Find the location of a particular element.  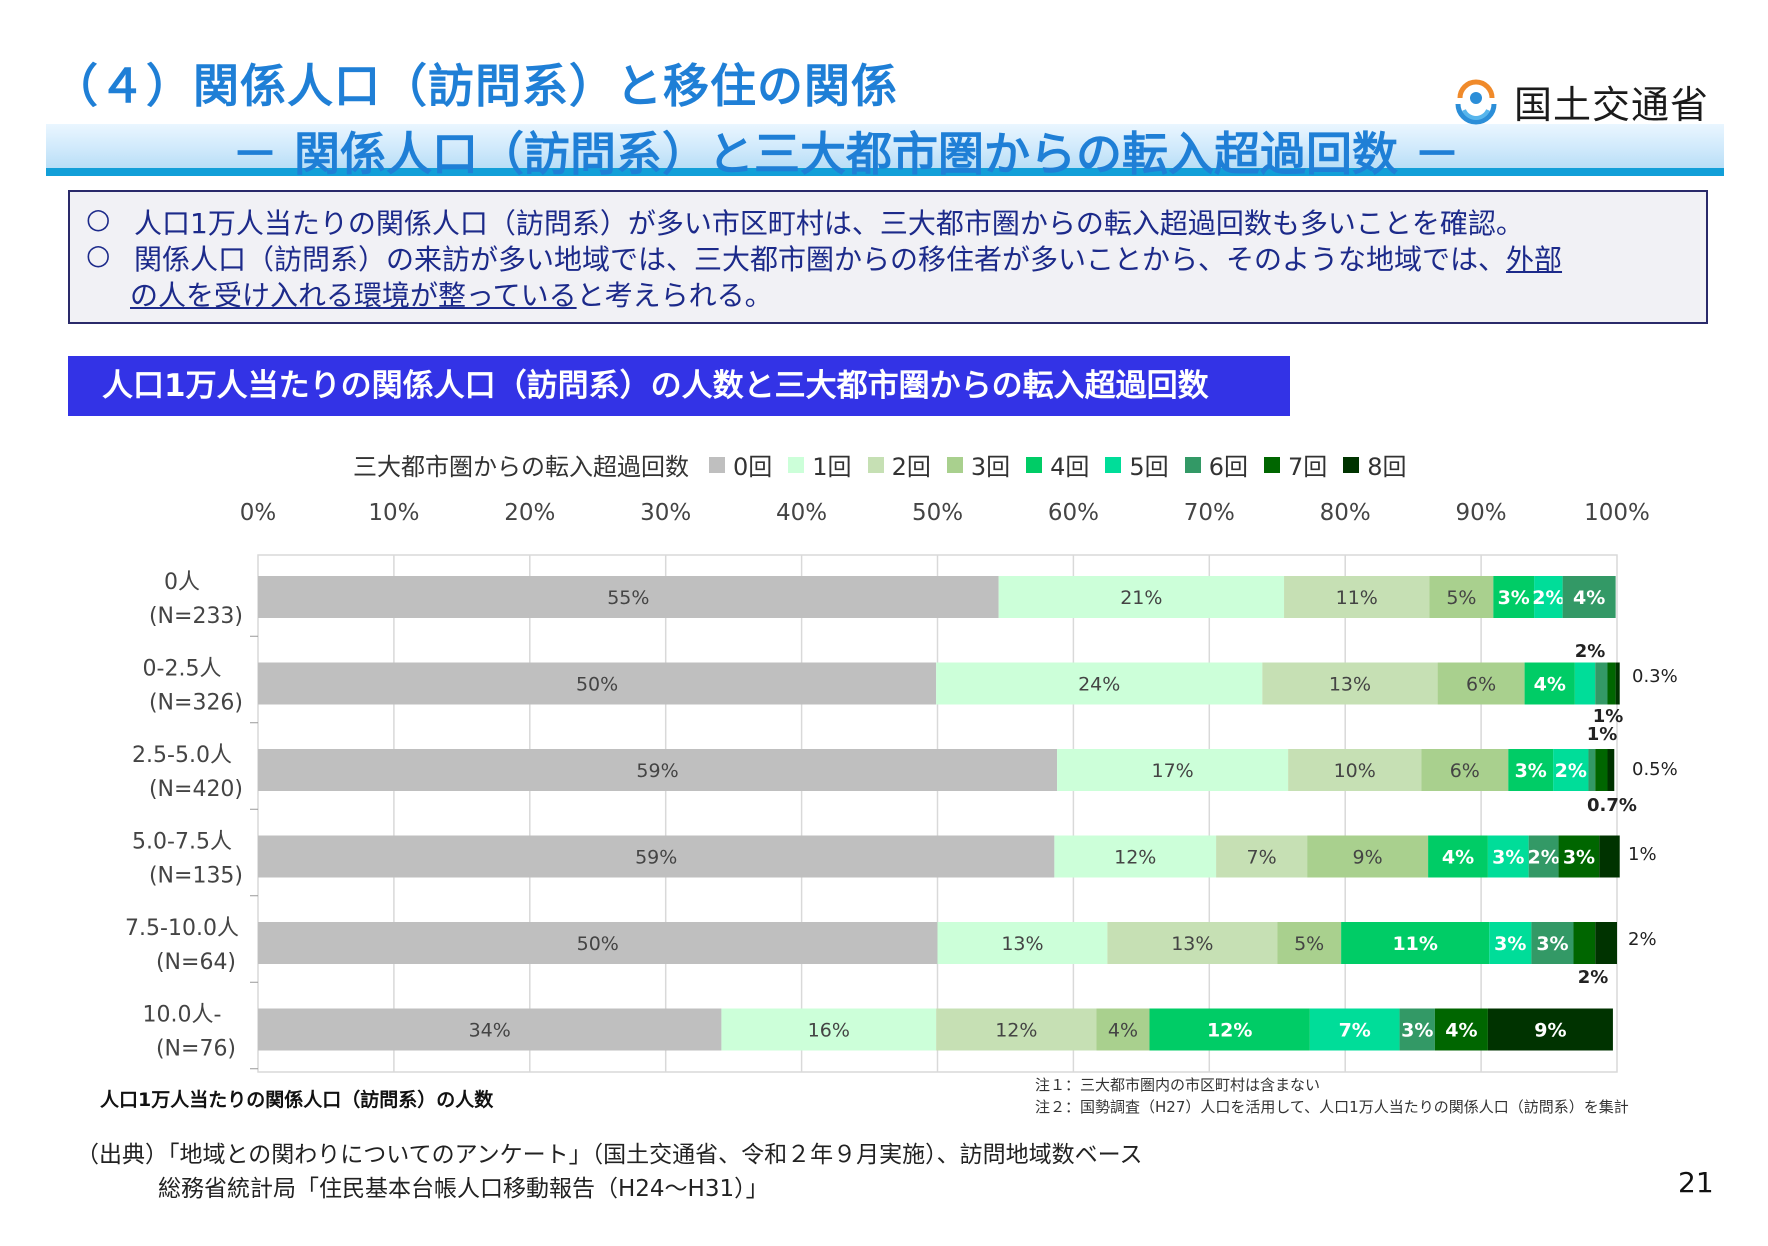

legend-item: 6回 is located at coordinates (1216, 464).